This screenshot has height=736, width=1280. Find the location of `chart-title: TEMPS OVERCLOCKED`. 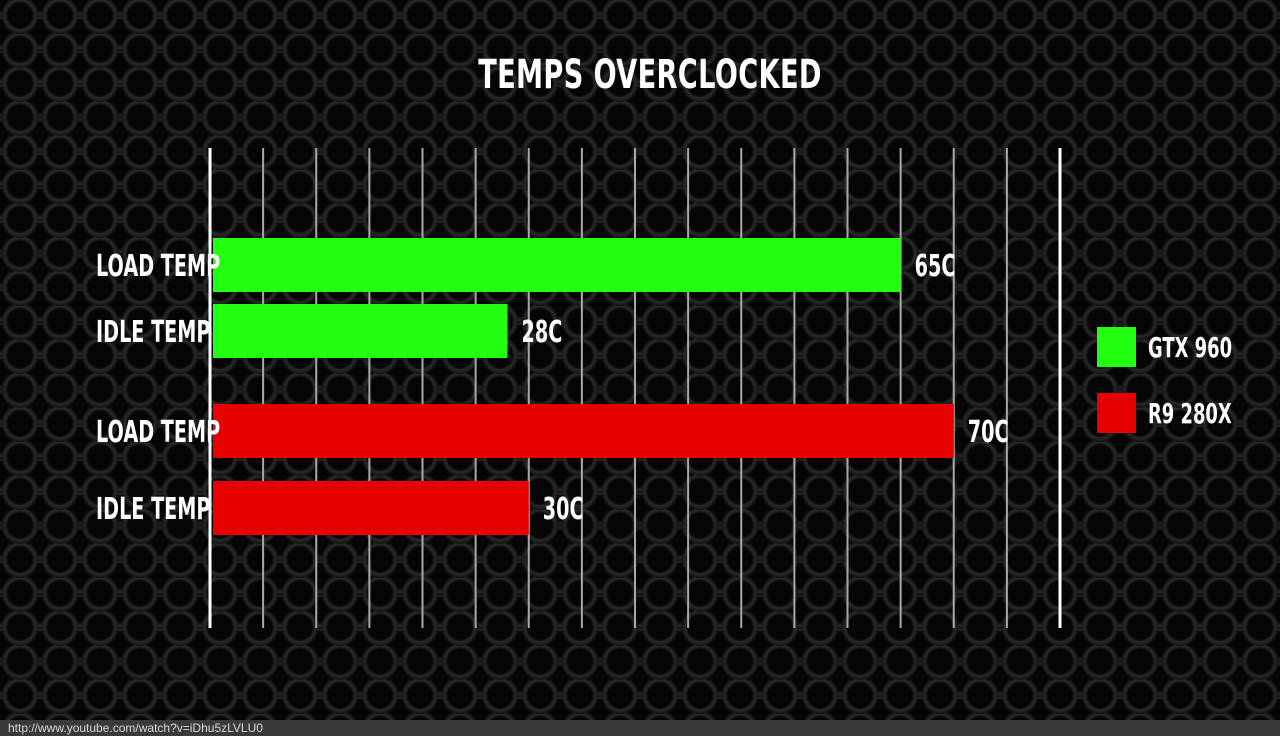

chart-title: TEMPS OVERCLOCKED is located at coordinates (650, 75).